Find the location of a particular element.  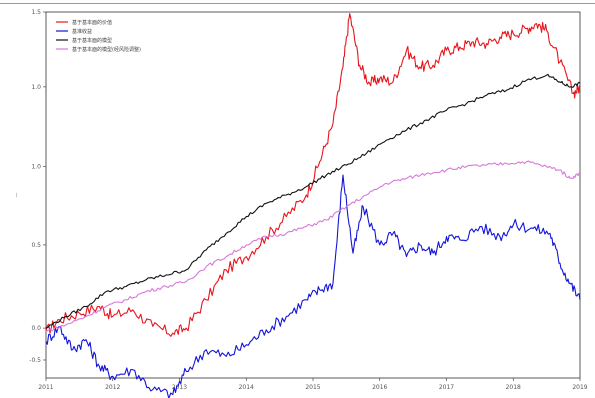

legend-label: 基于基本面的模型(经风险调整) is located at coordinates (106, 49).